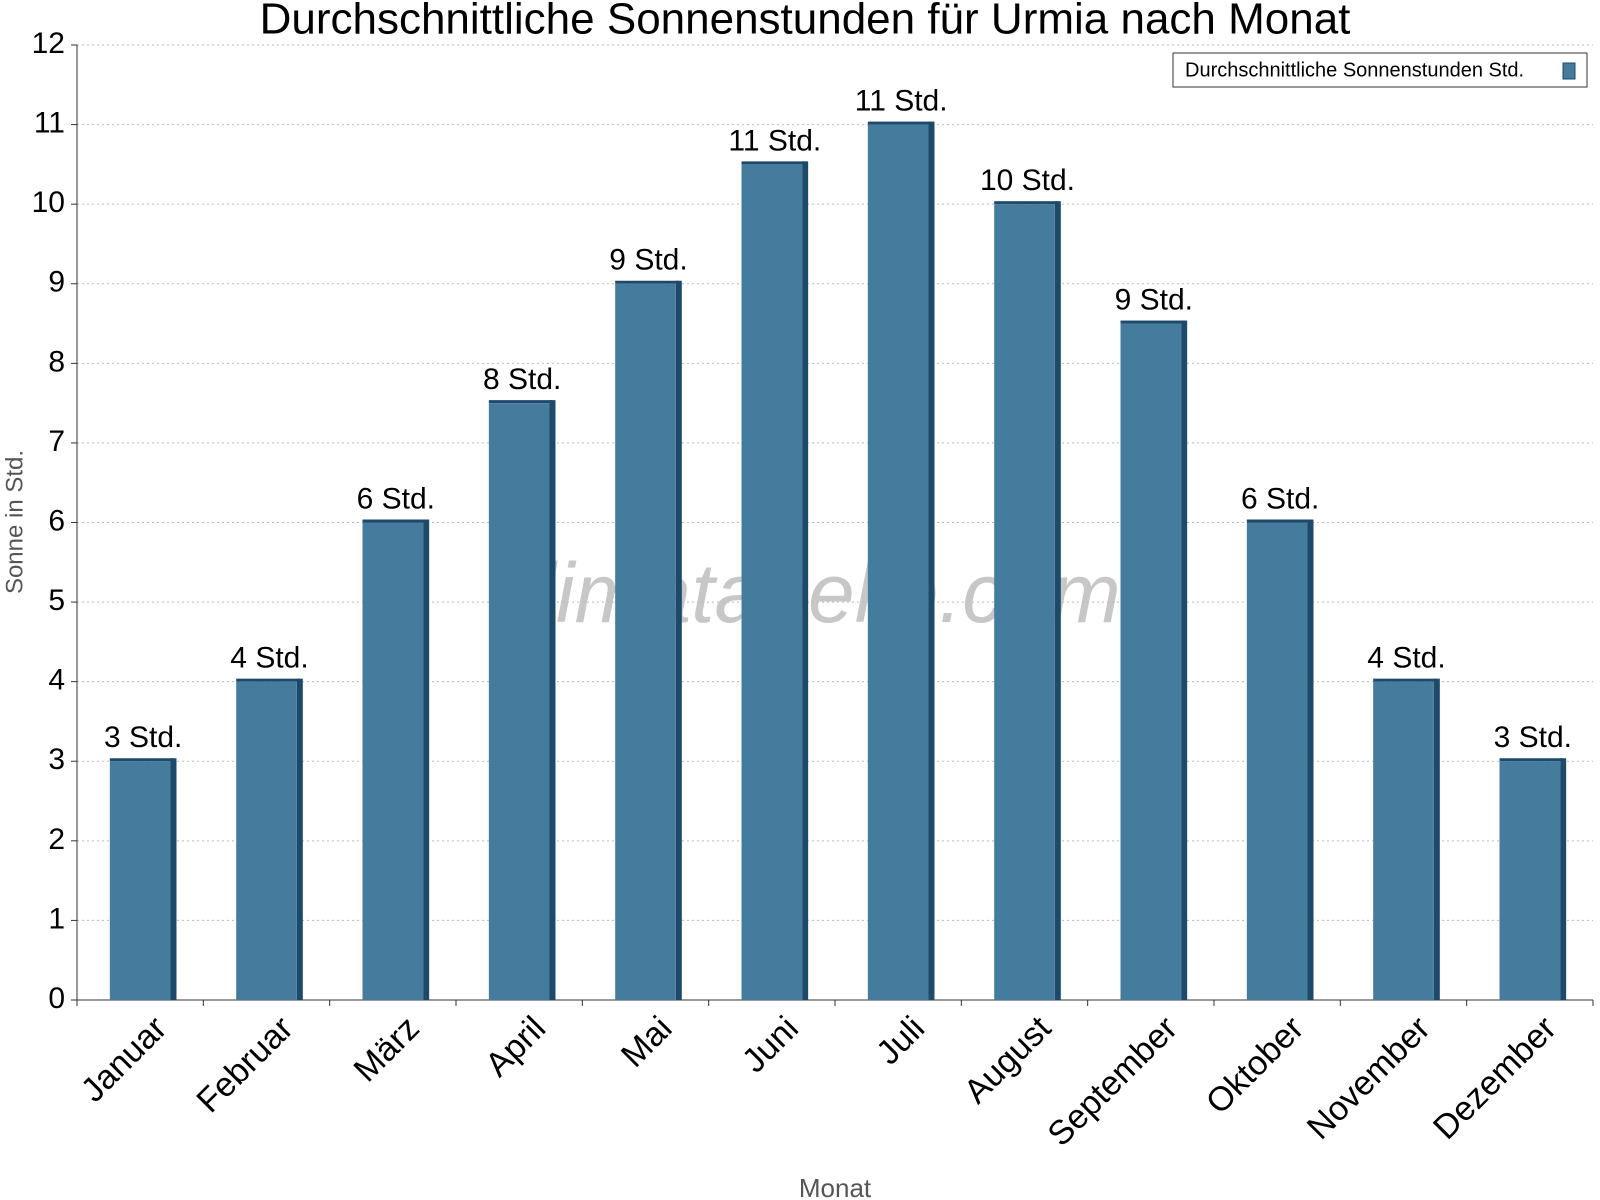  What do you see at coordinates (56, 361) in the screenshot?
I see `y-tick-label: 8` at bounding box center [56, 361].